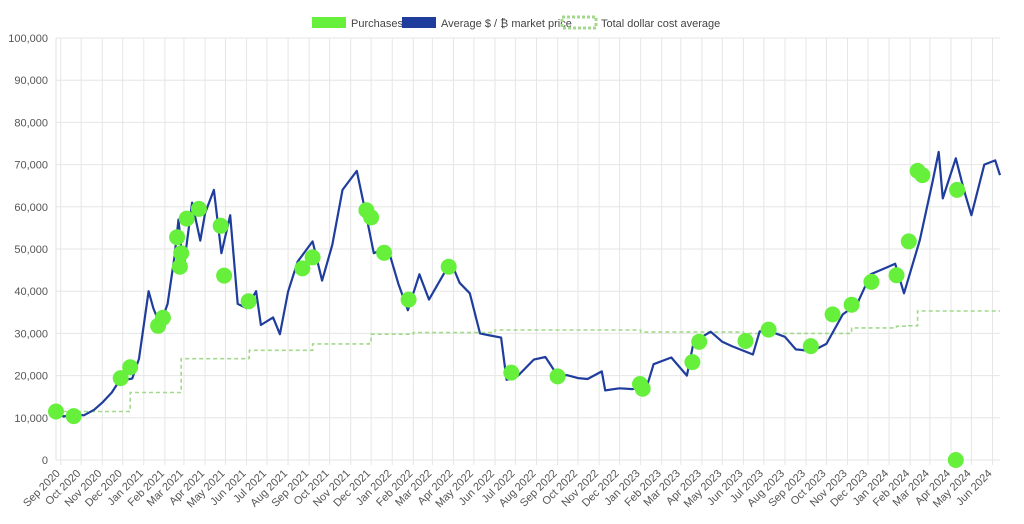 The width and height of the screenshot is (1024, 524). Describe the element at coordinates (45, 461) in the screenshot. I see `y-tick-label: 0` at that location.